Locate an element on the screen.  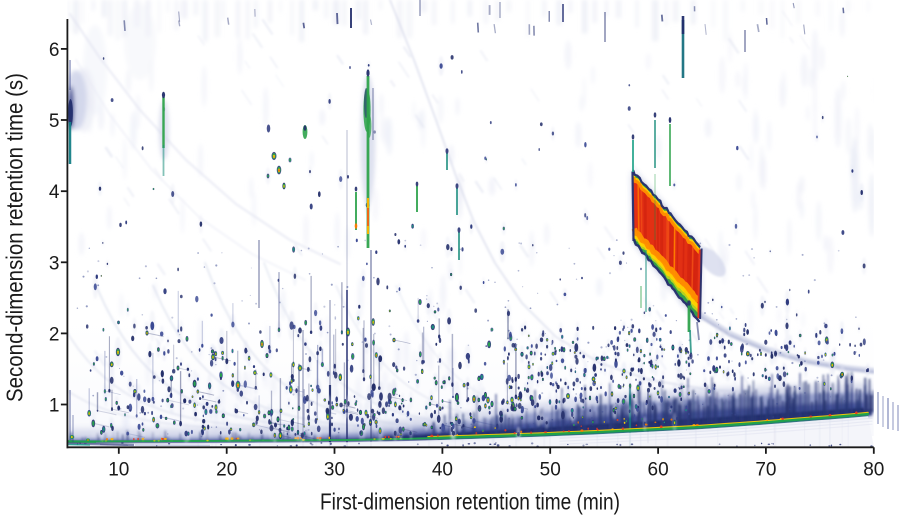
svg-text: 5 is located at coordinates (54, 121).